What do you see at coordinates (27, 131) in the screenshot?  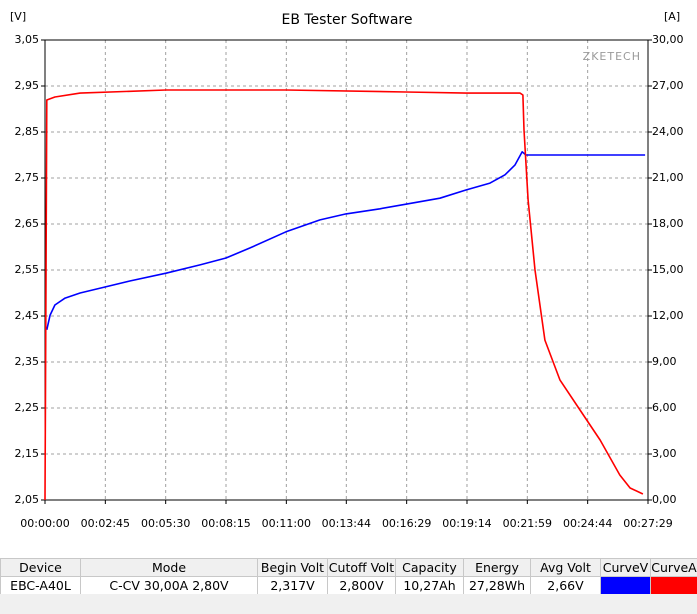 I see `y-tick-label: 2,85` at bounding box center [27, 131].